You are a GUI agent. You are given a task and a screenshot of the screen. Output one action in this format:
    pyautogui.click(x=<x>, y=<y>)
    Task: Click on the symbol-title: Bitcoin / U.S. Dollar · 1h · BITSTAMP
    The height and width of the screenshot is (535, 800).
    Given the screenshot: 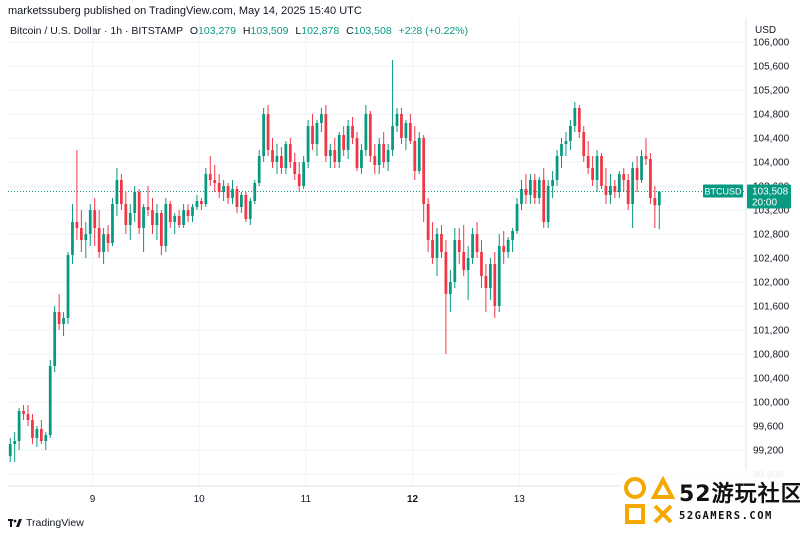 What is the action you would take?
    pyautogui.click(x=96, y=31)
    